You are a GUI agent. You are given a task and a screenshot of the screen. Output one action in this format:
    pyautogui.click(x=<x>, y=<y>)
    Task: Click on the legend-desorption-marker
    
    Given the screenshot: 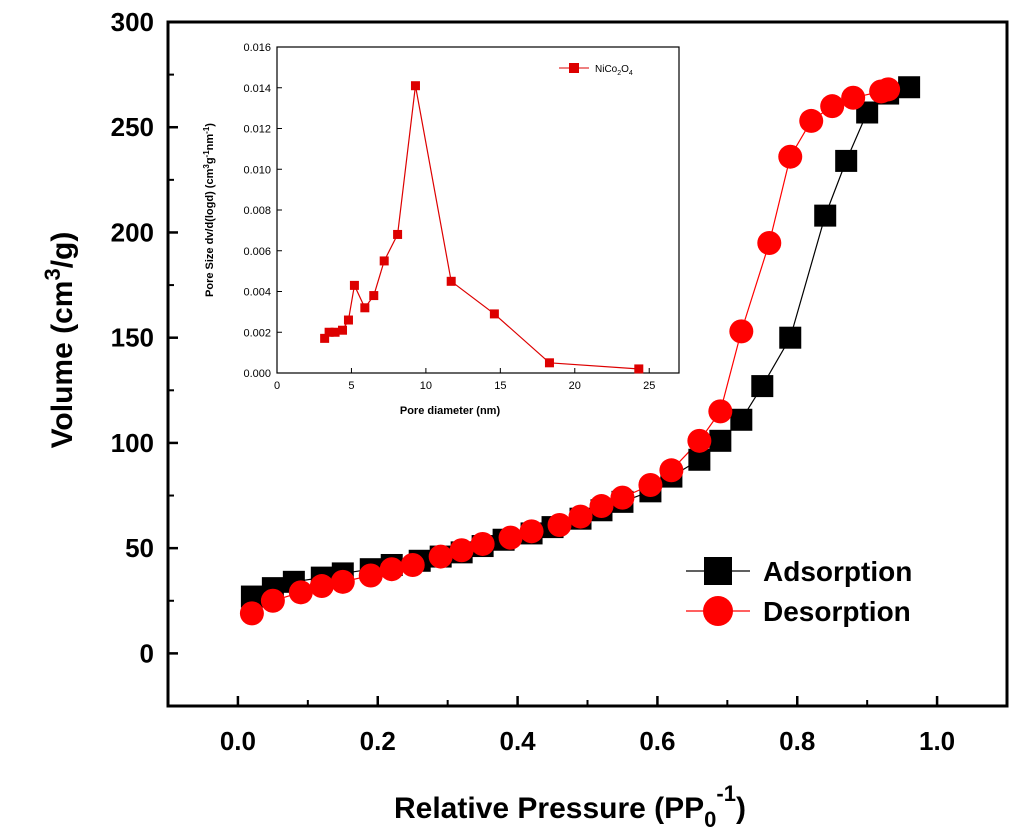 What is the action you would take?
    pyautogui.click(x=718, y=611)
    